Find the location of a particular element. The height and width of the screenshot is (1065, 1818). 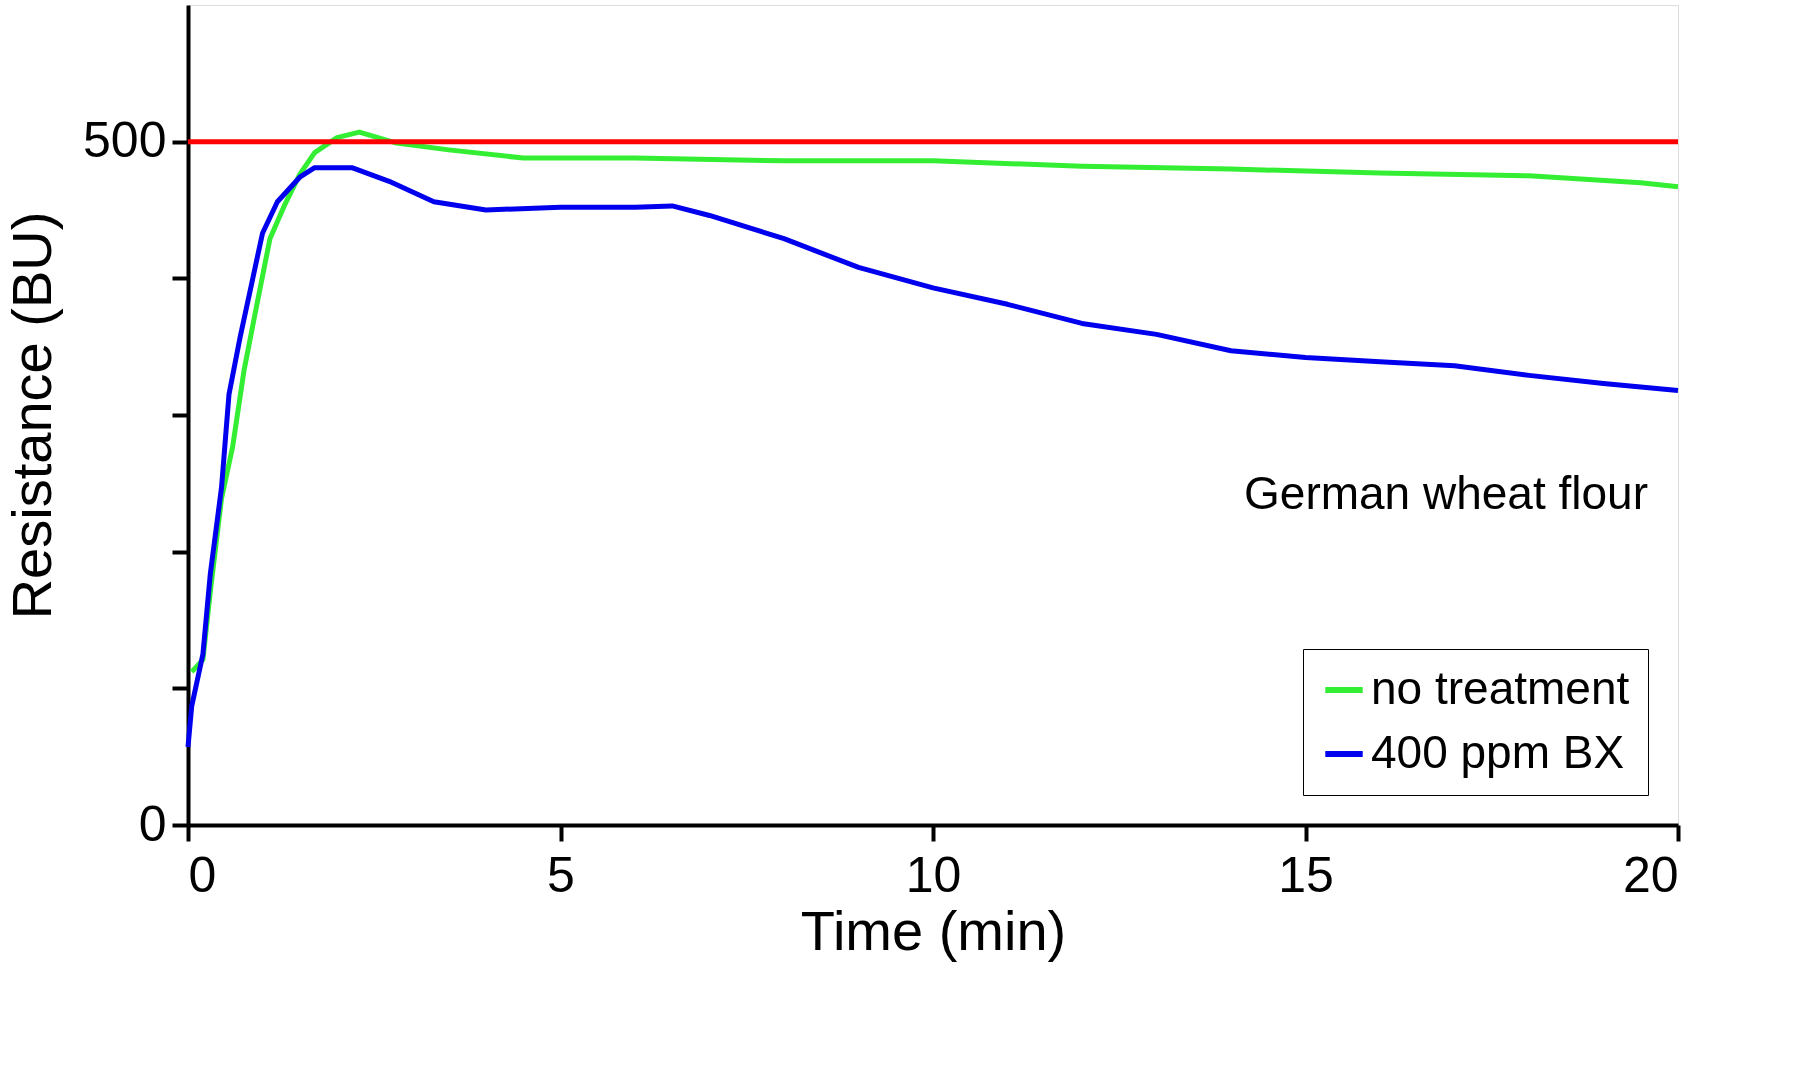

legend-label: no treatment is located at coordinates (1500, 688).